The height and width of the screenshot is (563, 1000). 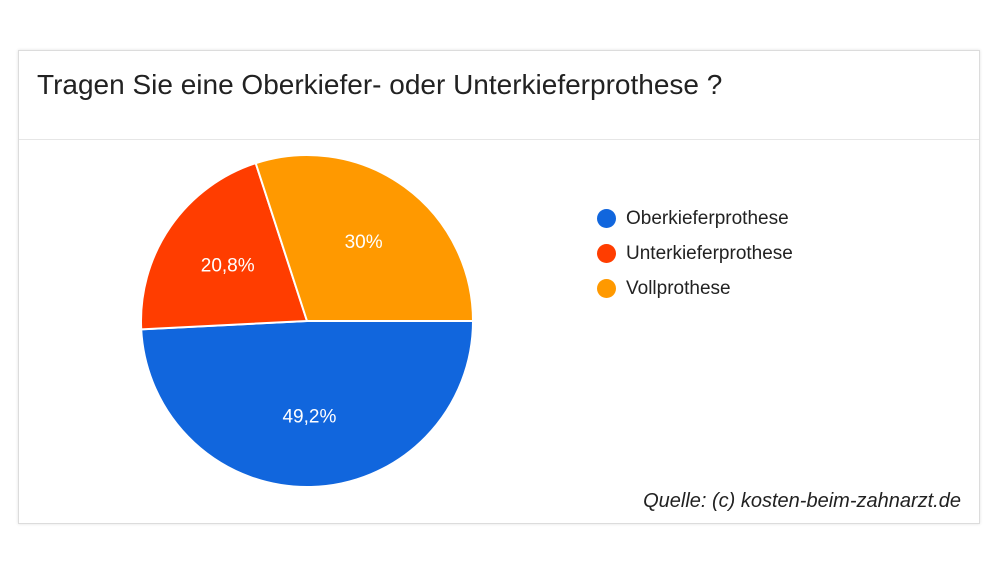 I want to click on pie-slice-vollprothese, so click(x=364, y=238).